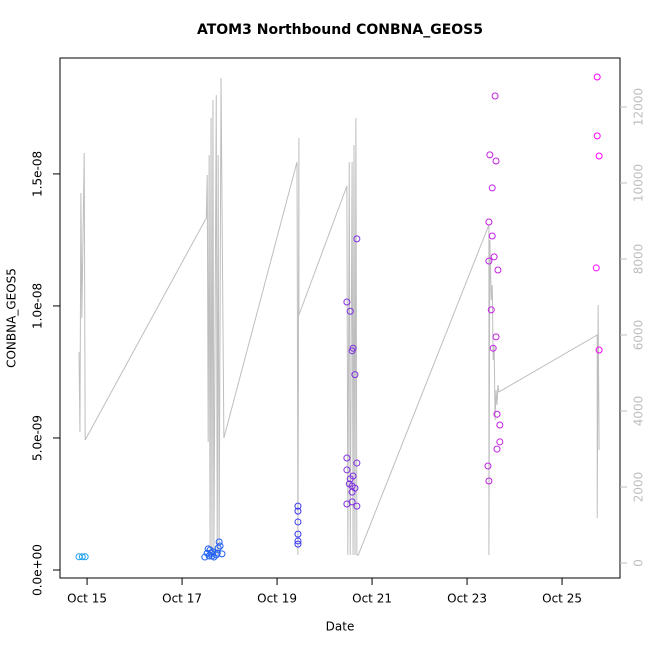 The image size is (650, 650). What do you see at coordinates (639, 259) in the screenshot?
I see `y2-tick-label: 8000` at bounding box center [639, 259].